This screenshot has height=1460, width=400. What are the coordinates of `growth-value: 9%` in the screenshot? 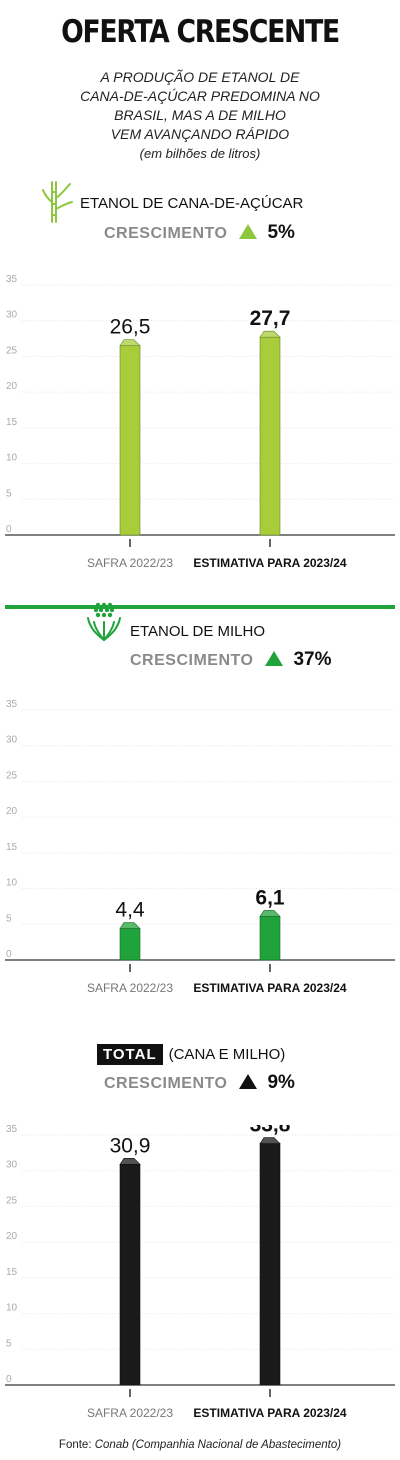 It's located at (281, 1082).